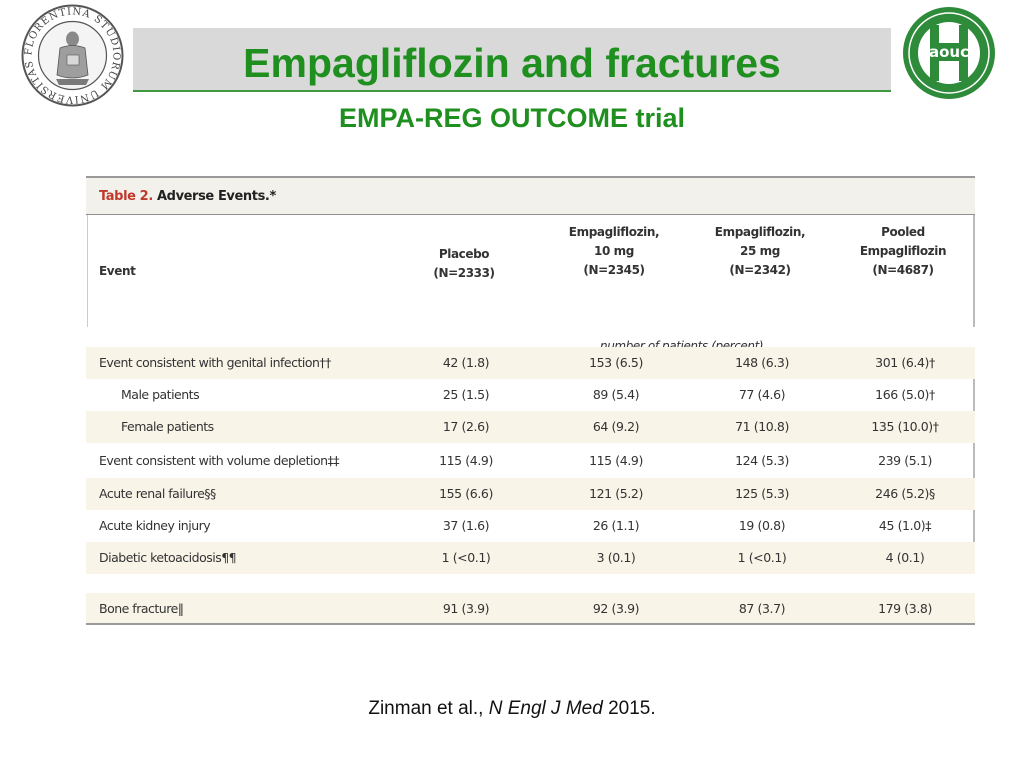 This screenshot has width=1024, height=768. What do you see at coordinates (762, 525) in the screenshot?
I see `cell-empa-25mg: 19 (0.8)` at bounding box center [762, 525].